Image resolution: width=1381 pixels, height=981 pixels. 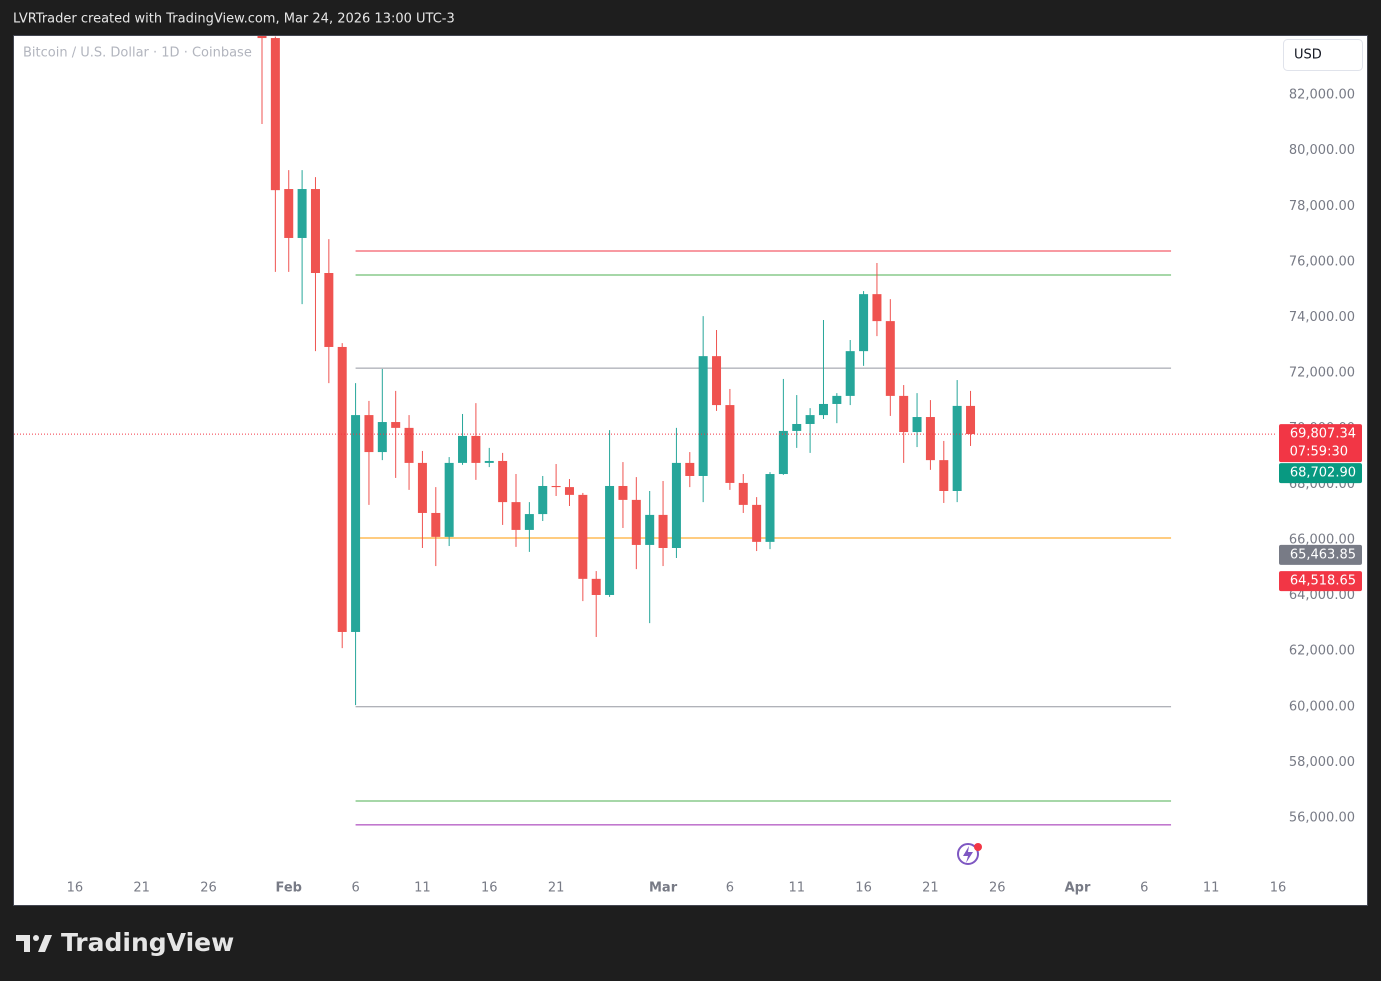 I want to click on y-tick-label: 64,000.00, so click(x=1322, y=595).